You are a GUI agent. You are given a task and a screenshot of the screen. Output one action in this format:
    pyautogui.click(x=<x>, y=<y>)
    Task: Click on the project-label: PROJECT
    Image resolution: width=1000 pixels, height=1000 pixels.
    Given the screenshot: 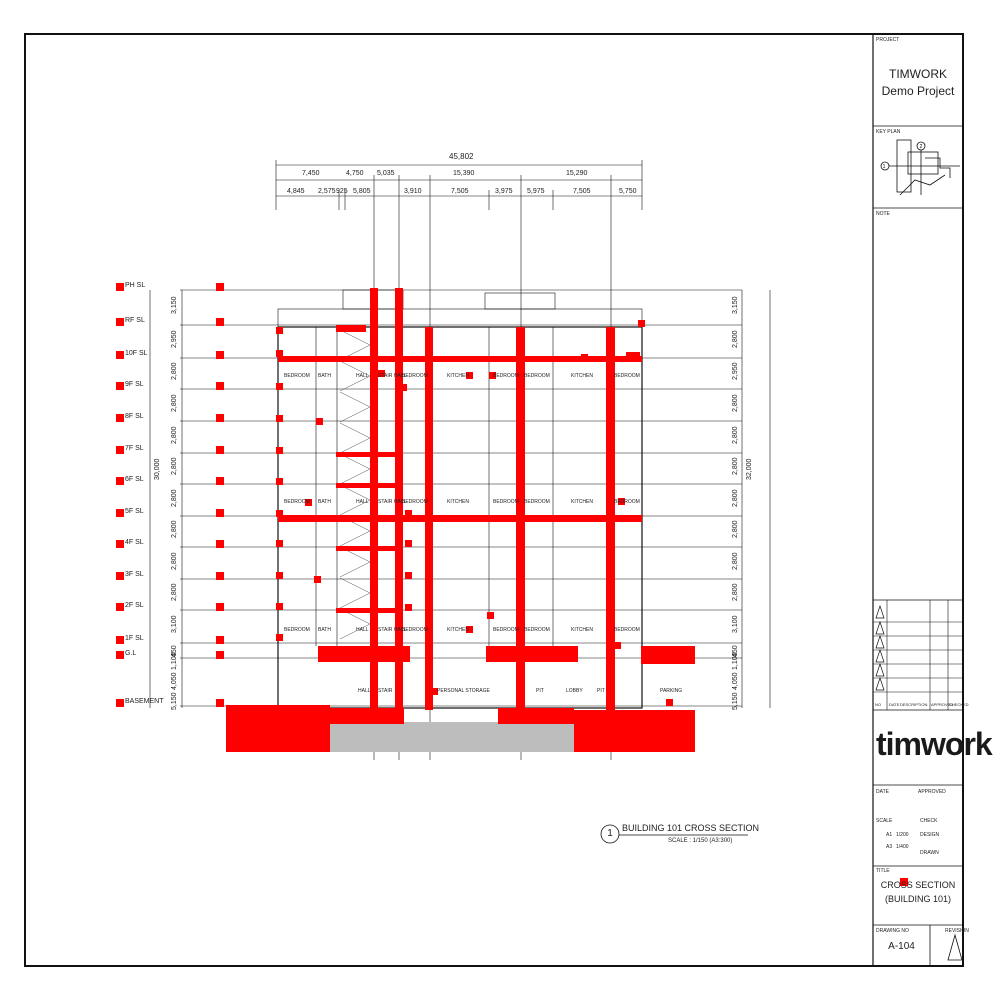 What is the action you would take?
    pyautogui.click(x=888, y=40)
    